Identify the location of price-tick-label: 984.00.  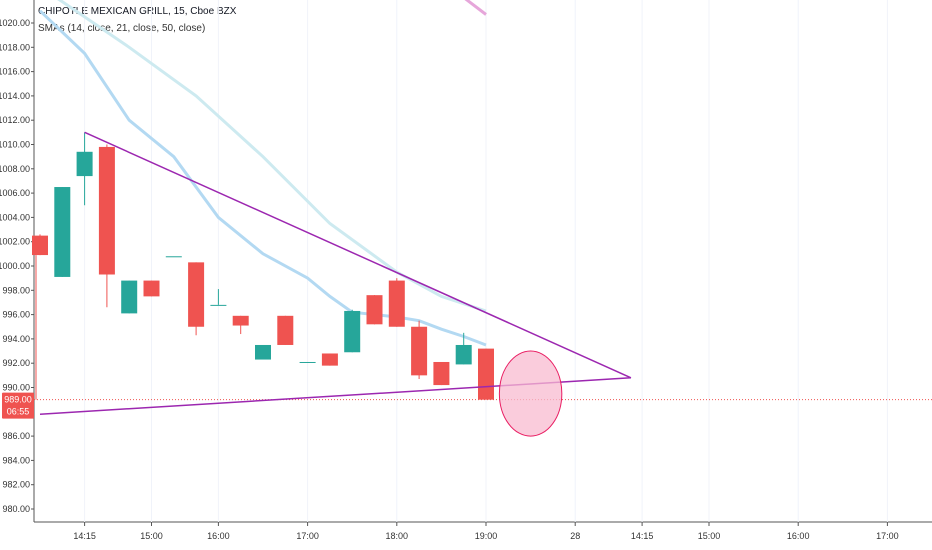
(16, 460).